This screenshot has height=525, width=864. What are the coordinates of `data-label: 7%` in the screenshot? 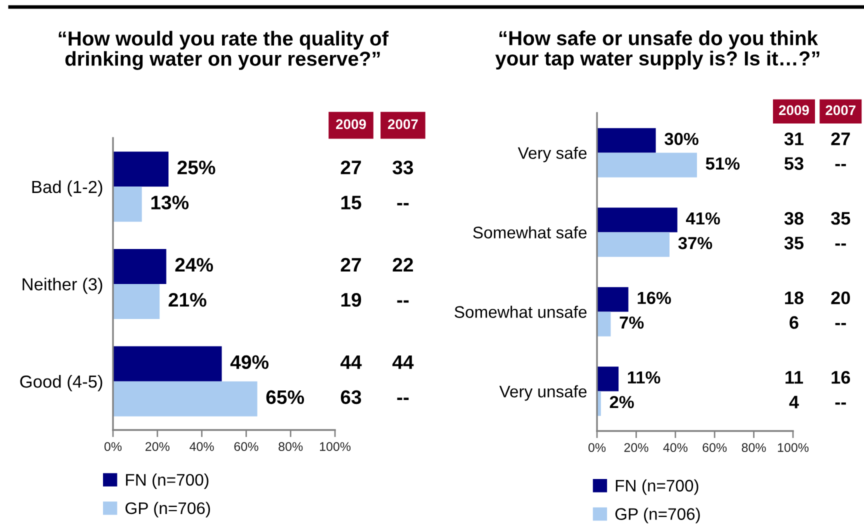 It's located at (632, 322).